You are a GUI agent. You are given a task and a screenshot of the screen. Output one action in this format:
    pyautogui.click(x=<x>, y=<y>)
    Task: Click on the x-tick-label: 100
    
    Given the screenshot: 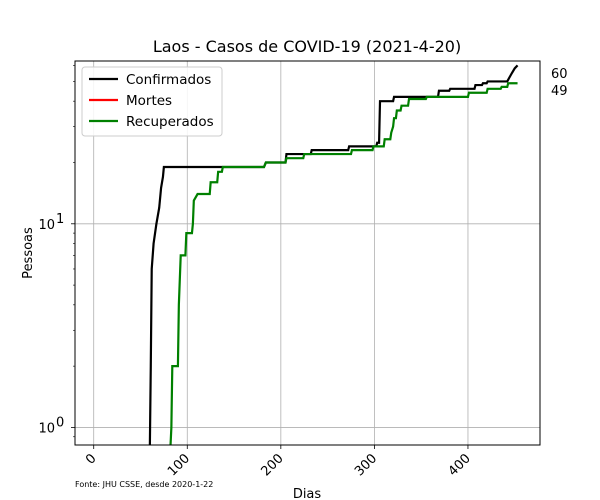 What is the action you would take?
    pyautogui.click(x=179, y=465)
    